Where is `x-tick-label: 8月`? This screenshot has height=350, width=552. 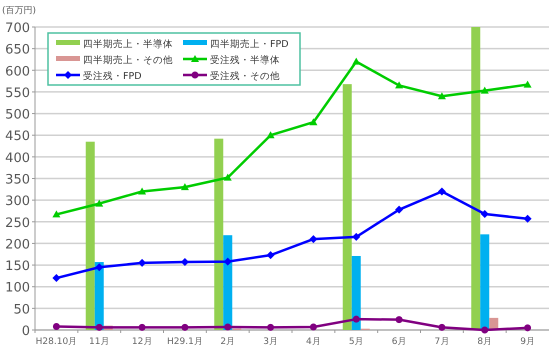 x-tick-label: 8月 is located at coordinates (484, 342).